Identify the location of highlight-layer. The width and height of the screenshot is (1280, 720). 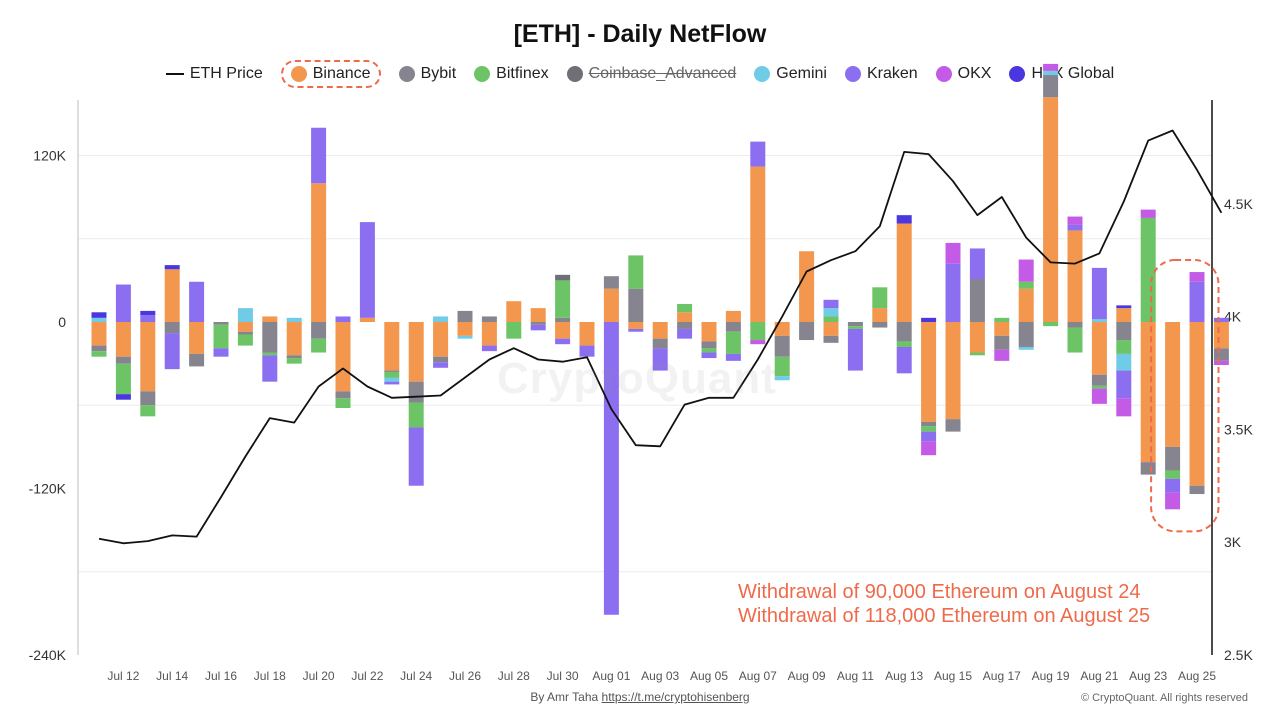
(1185, 396).